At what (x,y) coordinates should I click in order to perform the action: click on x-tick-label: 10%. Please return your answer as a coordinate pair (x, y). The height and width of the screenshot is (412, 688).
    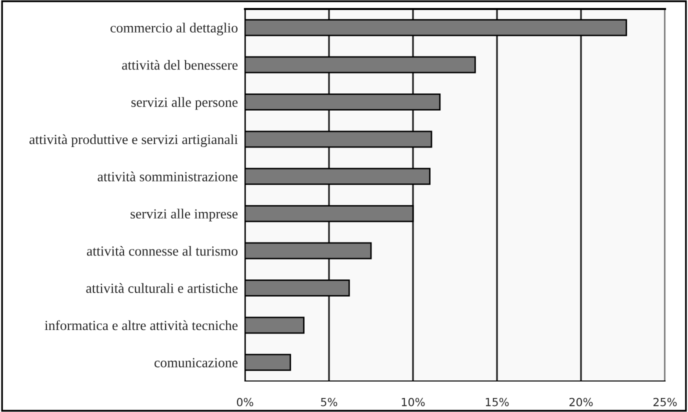
    Looking at the image, I should click on (413, 402).